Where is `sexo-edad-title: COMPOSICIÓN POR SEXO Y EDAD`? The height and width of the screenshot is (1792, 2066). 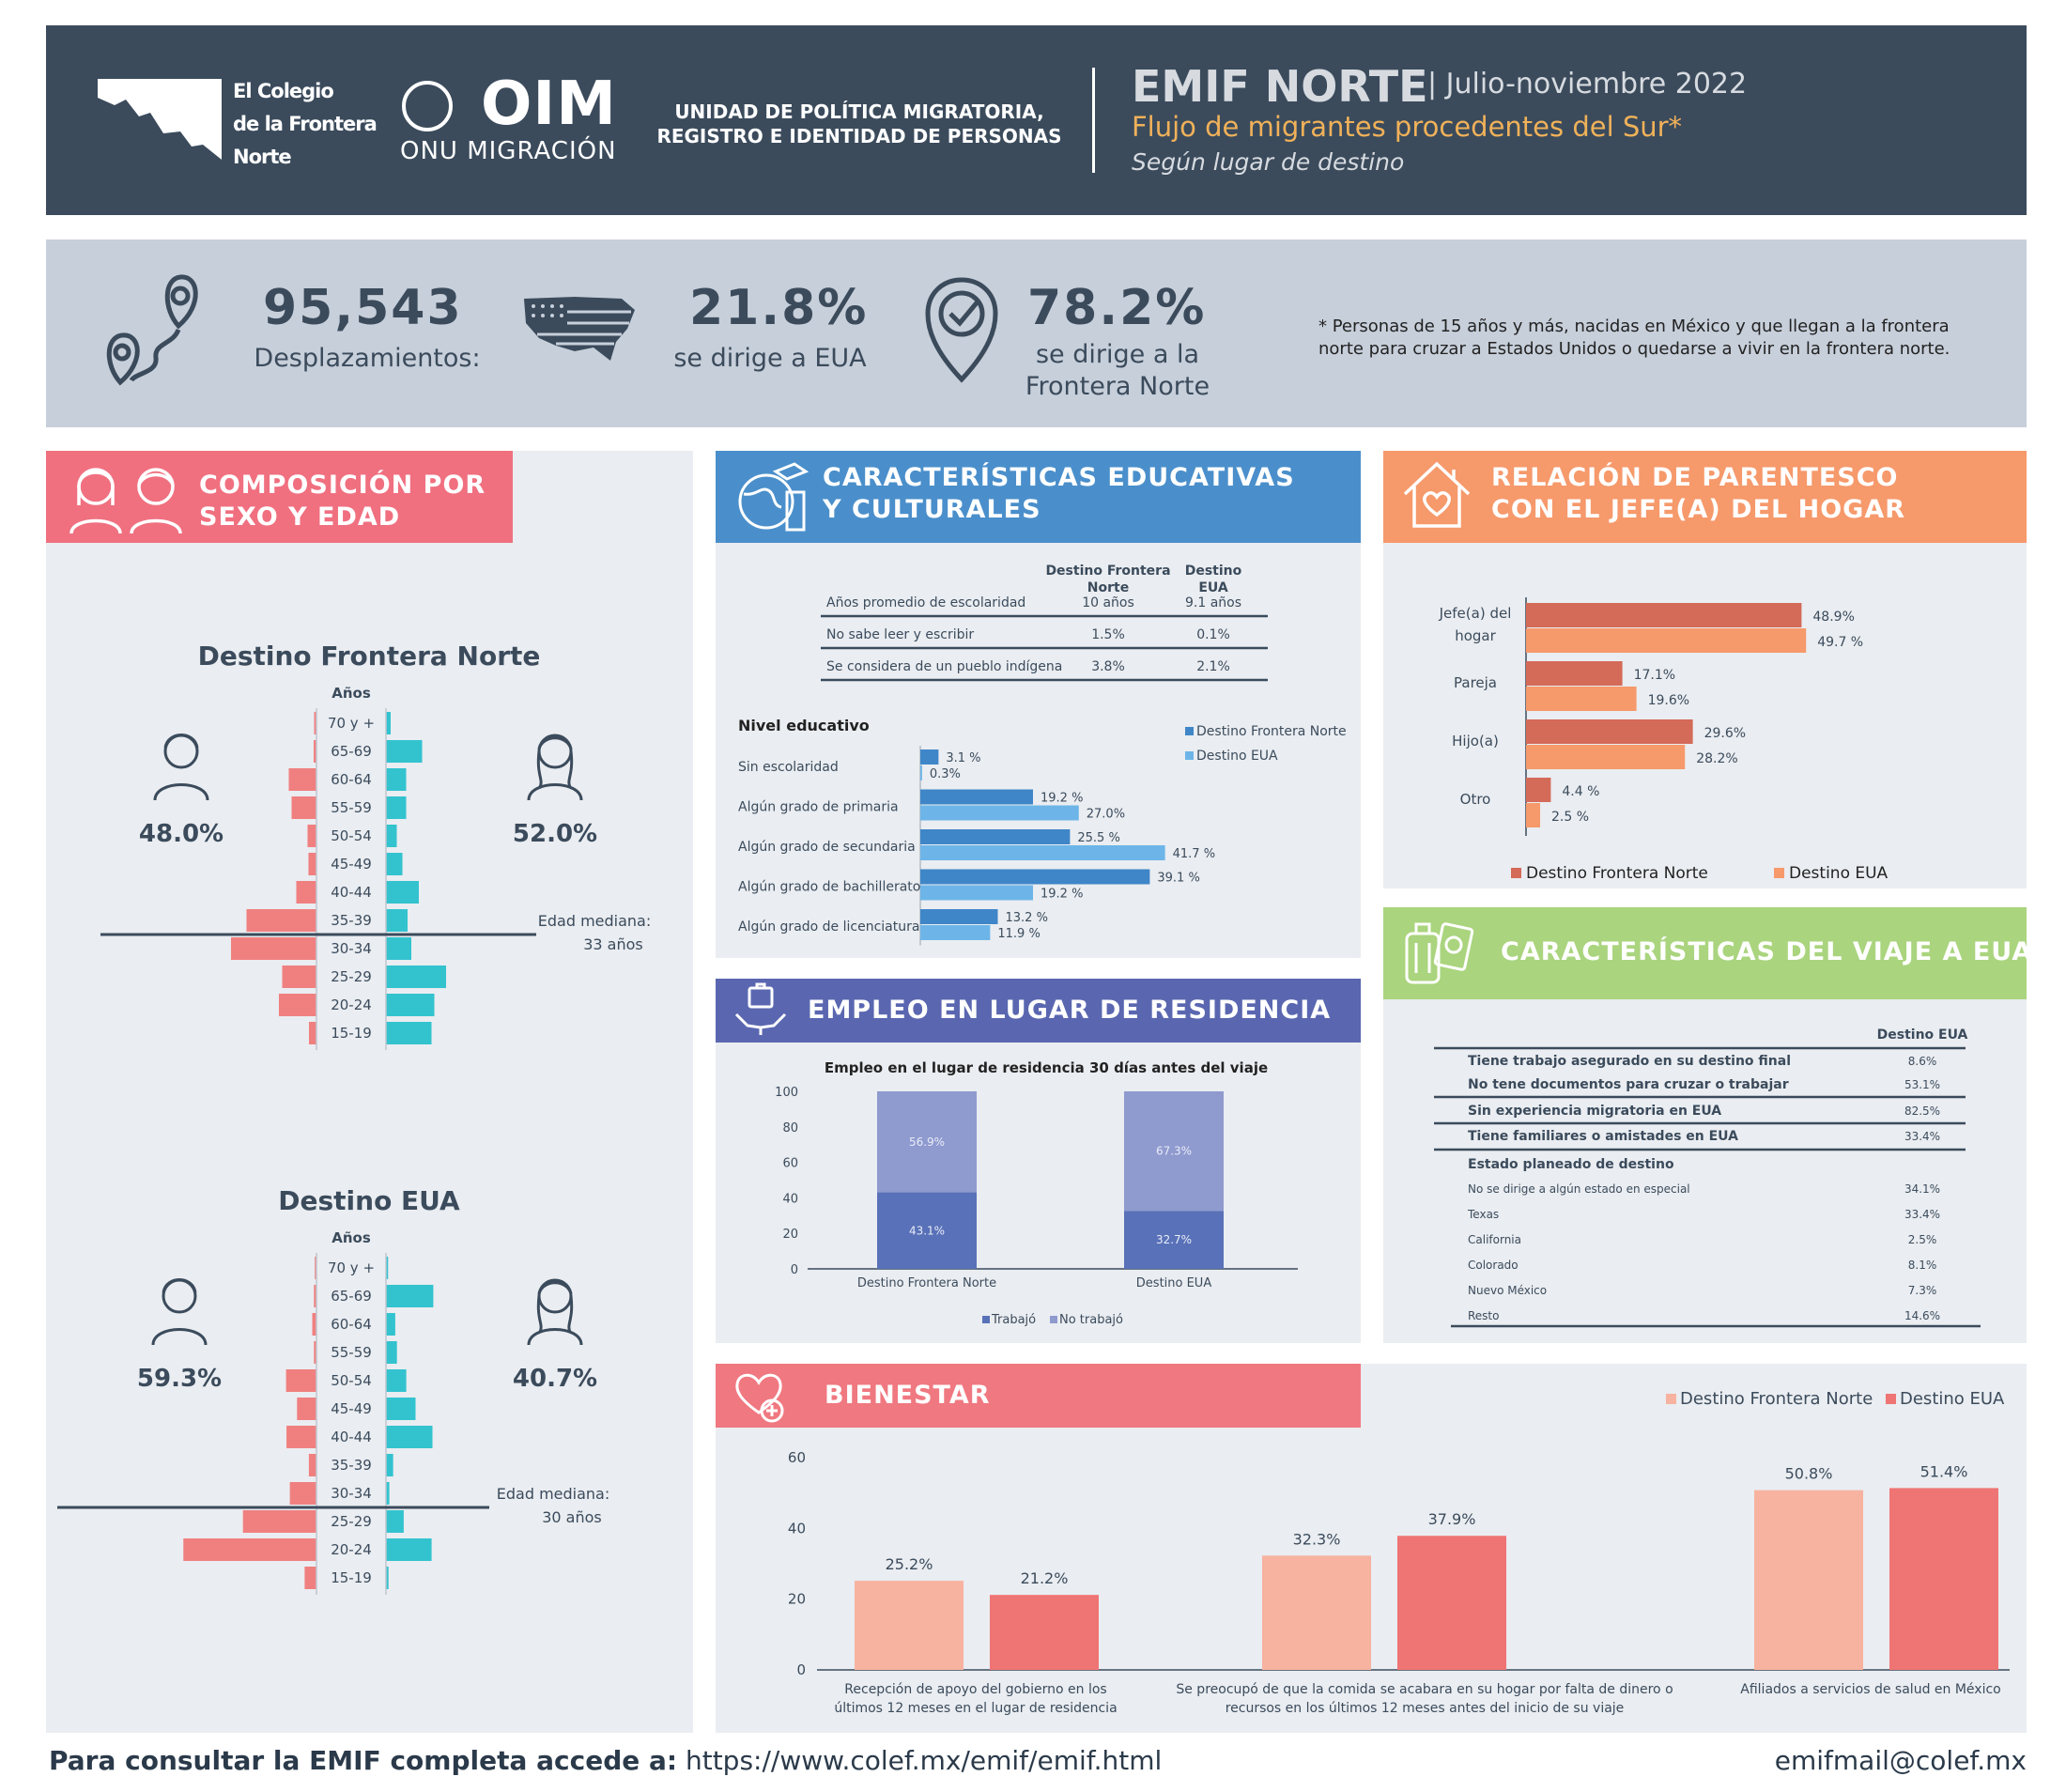 sexo-edad-title: COMPOSICIÓN POR SEXO Y EDAD is located at coordinates (342, 501).